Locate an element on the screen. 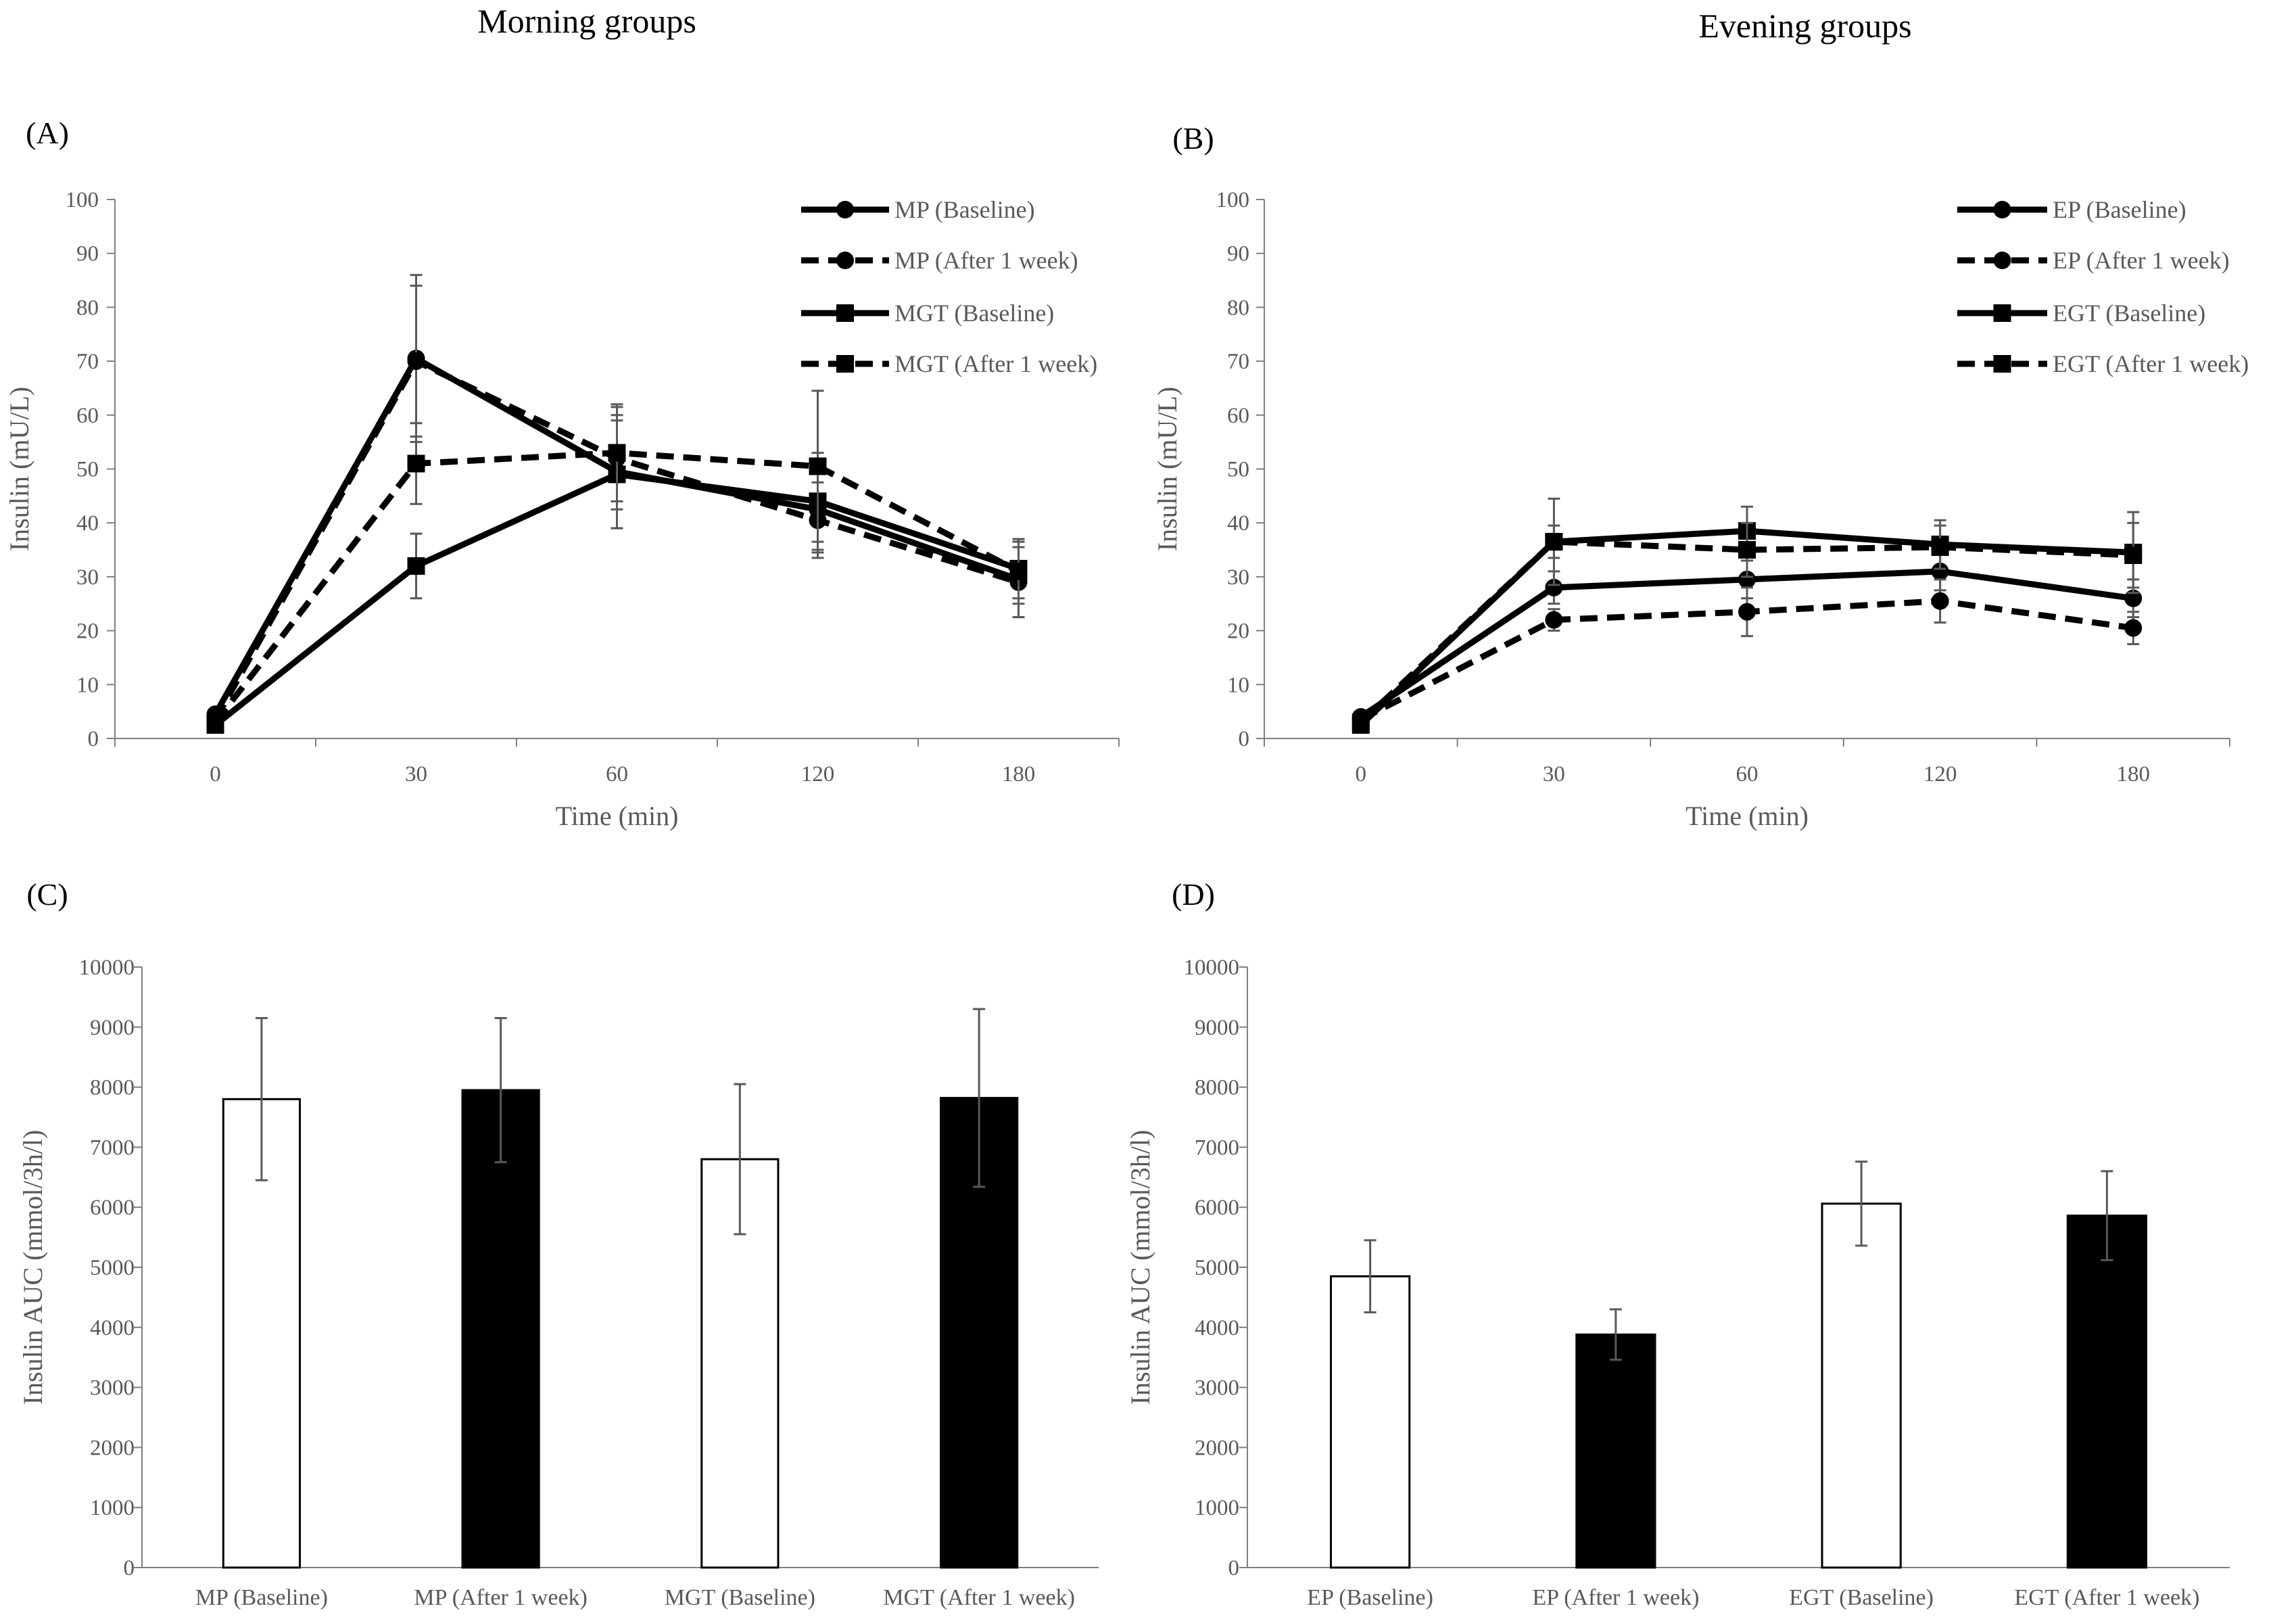  legend-item: MGT (Baseline) is located at coordinates (927, 313).